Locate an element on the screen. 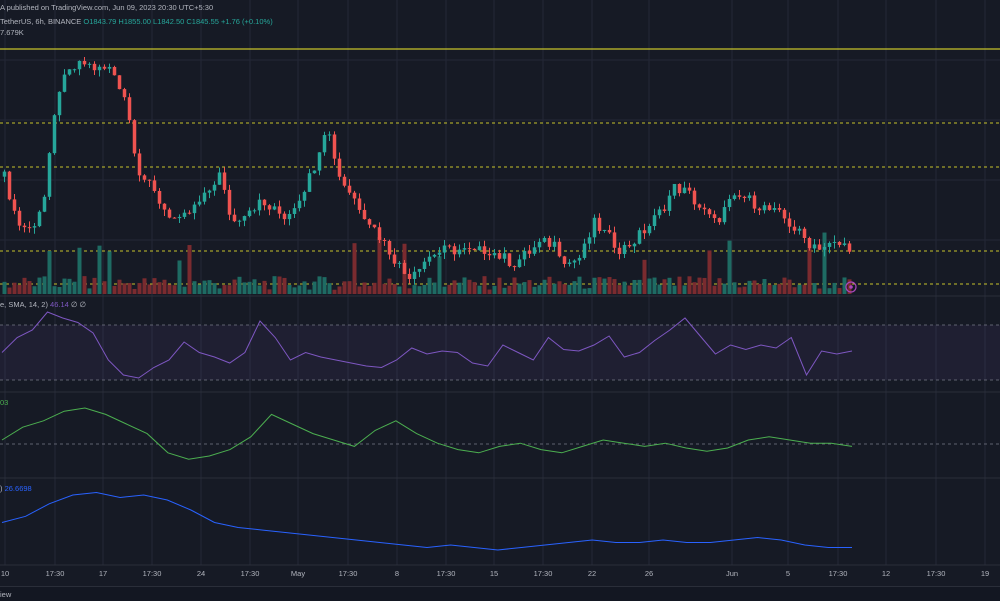 The image size is (1000, 601). x-tick-label: 5 is located at coordinates (788, 573).